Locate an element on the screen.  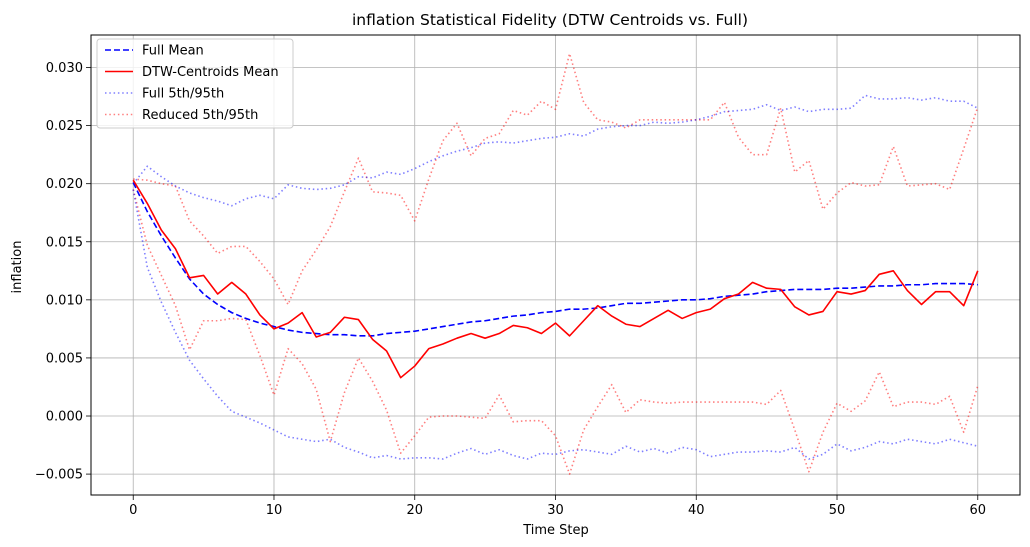
y-tick-label: 0.010 is located at coordinates (64, 300).